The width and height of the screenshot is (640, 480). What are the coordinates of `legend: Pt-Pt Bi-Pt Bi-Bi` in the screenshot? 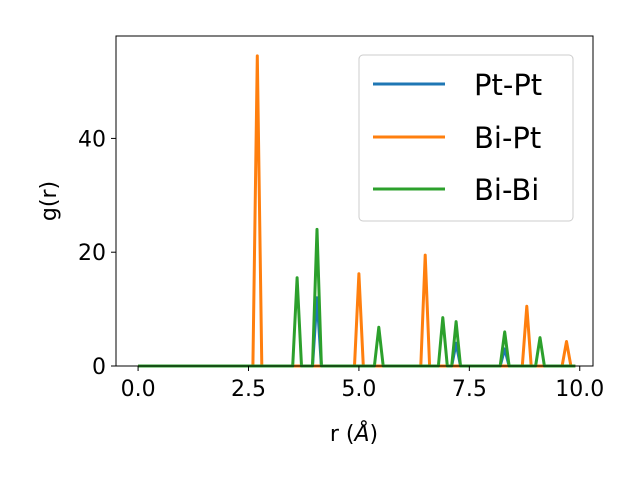 It's located at (466, 138).